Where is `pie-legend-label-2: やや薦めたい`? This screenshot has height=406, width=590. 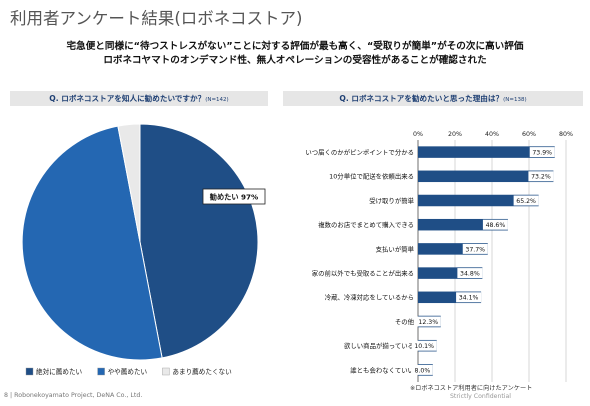
pie-legend-label-2: やや薦めたい is located at coordinates (128, 371).